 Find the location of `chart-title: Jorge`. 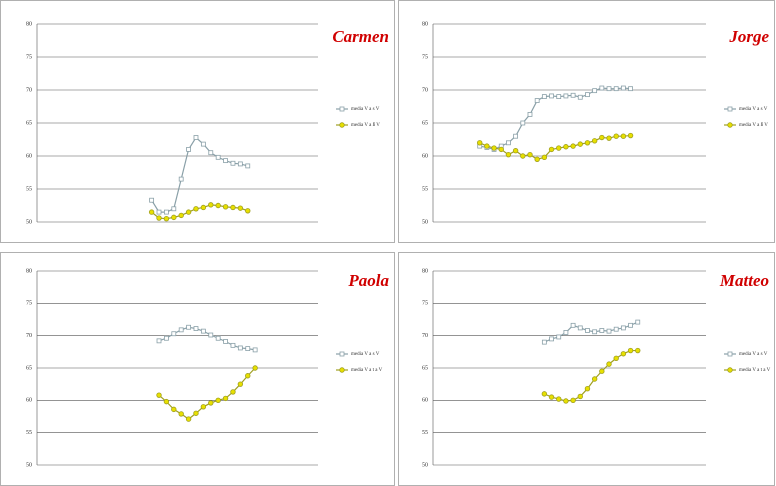

chart-title: Jorge is located at coordinates (748, 36).